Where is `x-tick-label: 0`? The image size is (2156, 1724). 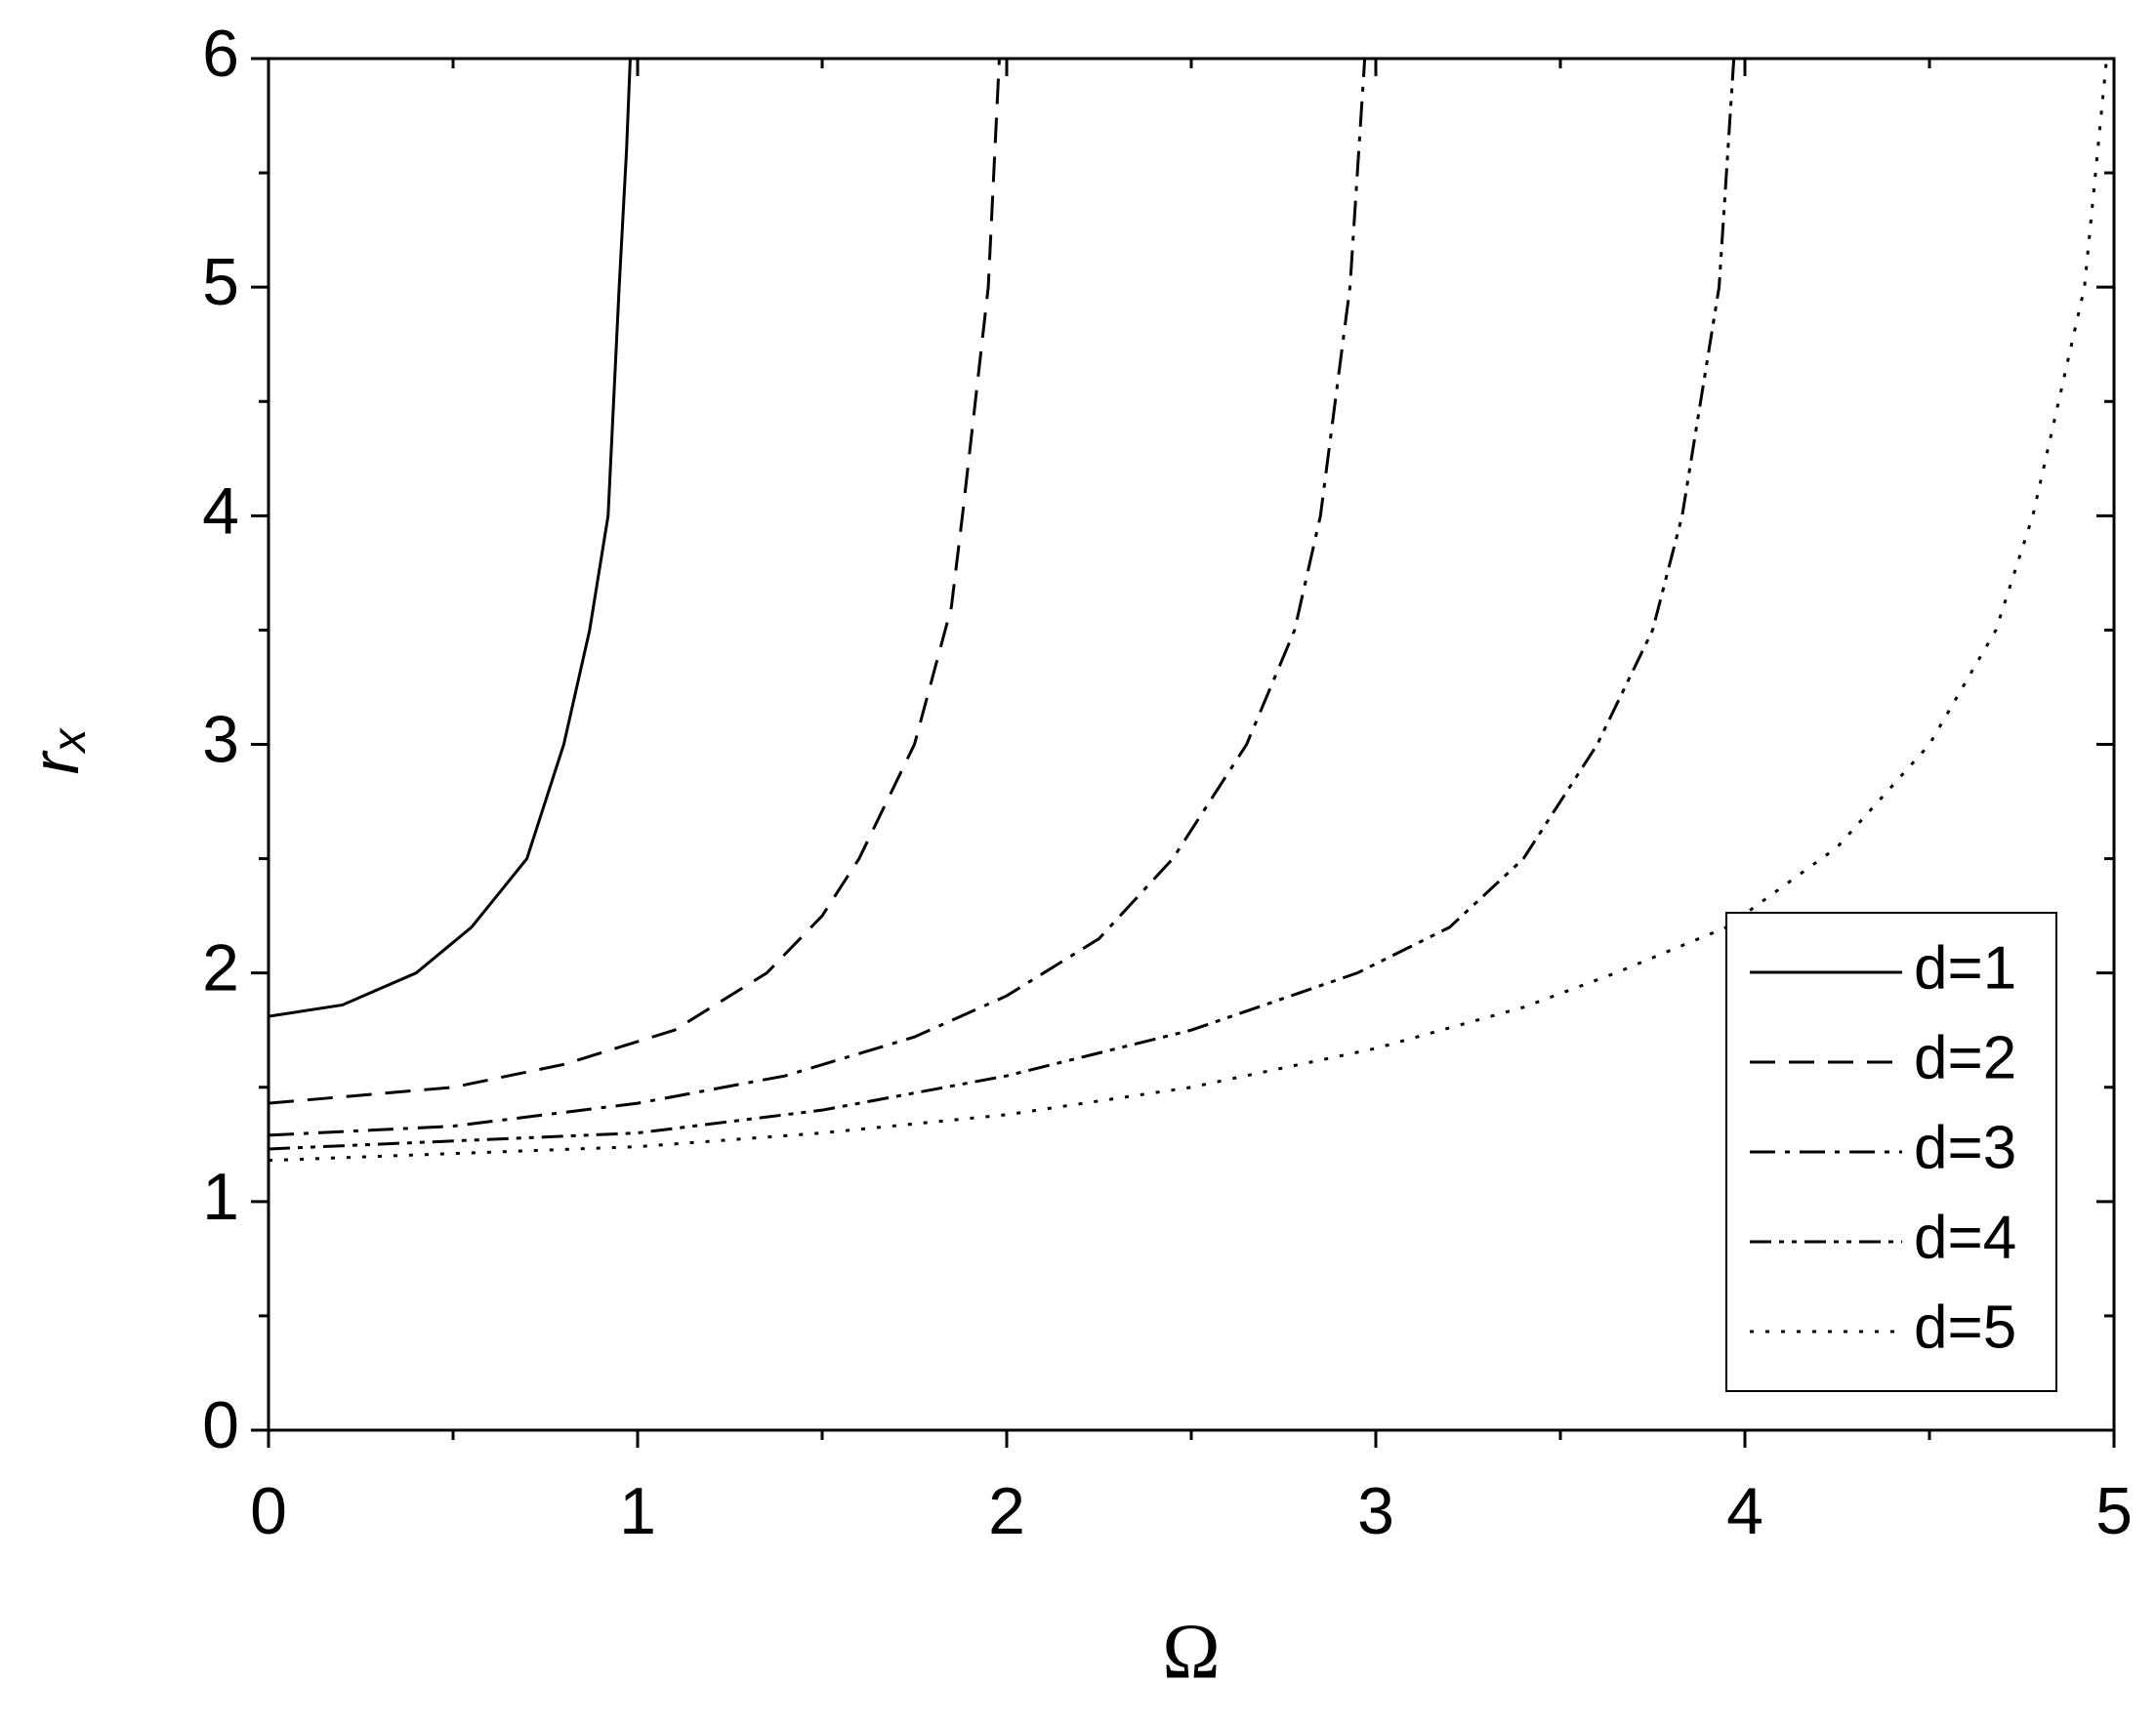 x-tick-label: 0 is located at coordinates (269, 1511).